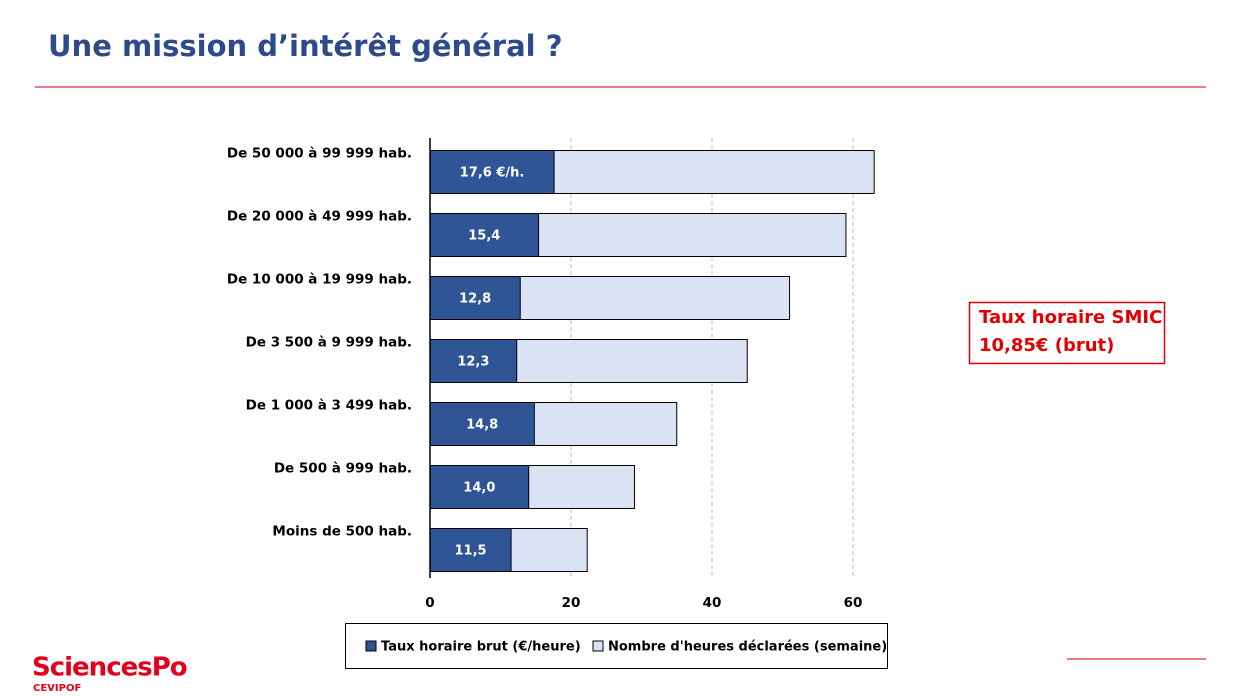 This screenshot has height=696, width=1242. I want to click on value-label: 12,3, so click(473, 362).